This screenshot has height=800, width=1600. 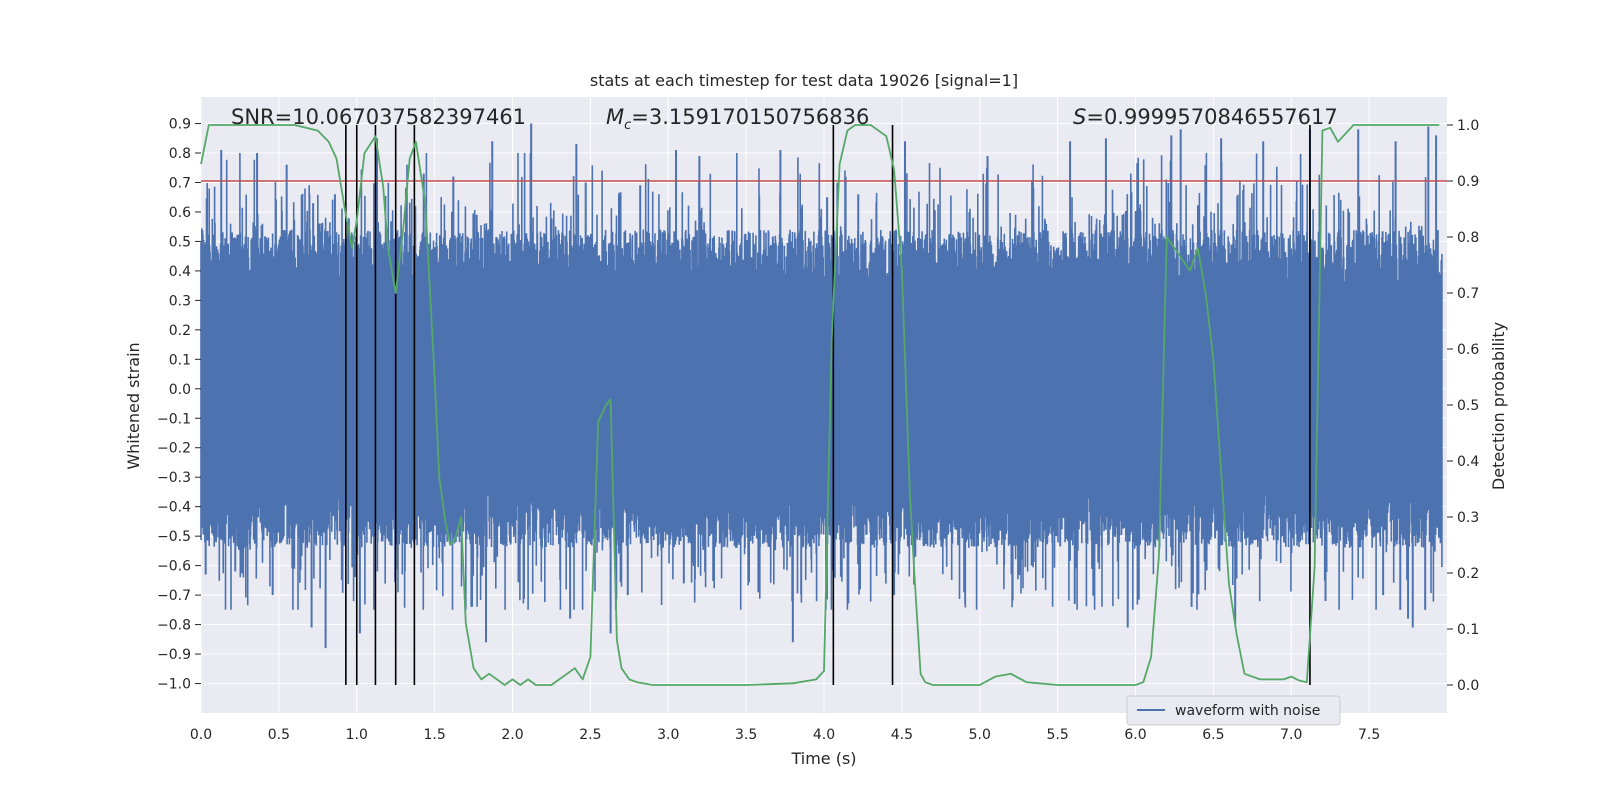 I want to click on y-tick-label: −0.5, so click(x=174, y=537).